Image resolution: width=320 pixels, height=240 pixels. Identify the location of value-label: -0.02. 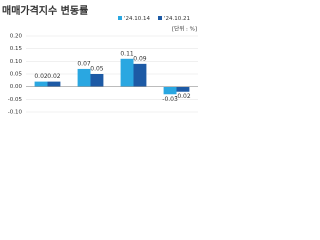
(183, 96).